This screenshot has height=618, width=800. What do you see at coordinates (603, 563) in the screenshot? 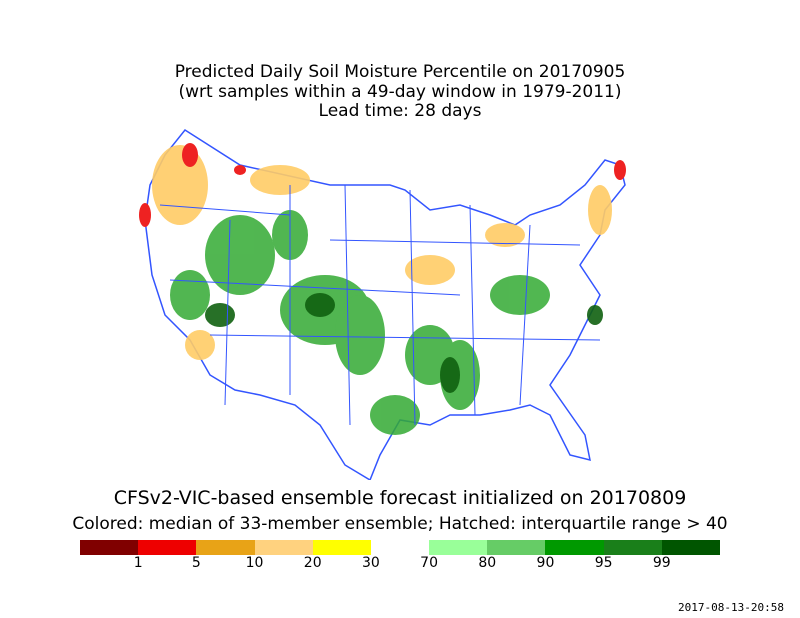
I see `legend-tick-label: 95` at bounding box center [603, 563].